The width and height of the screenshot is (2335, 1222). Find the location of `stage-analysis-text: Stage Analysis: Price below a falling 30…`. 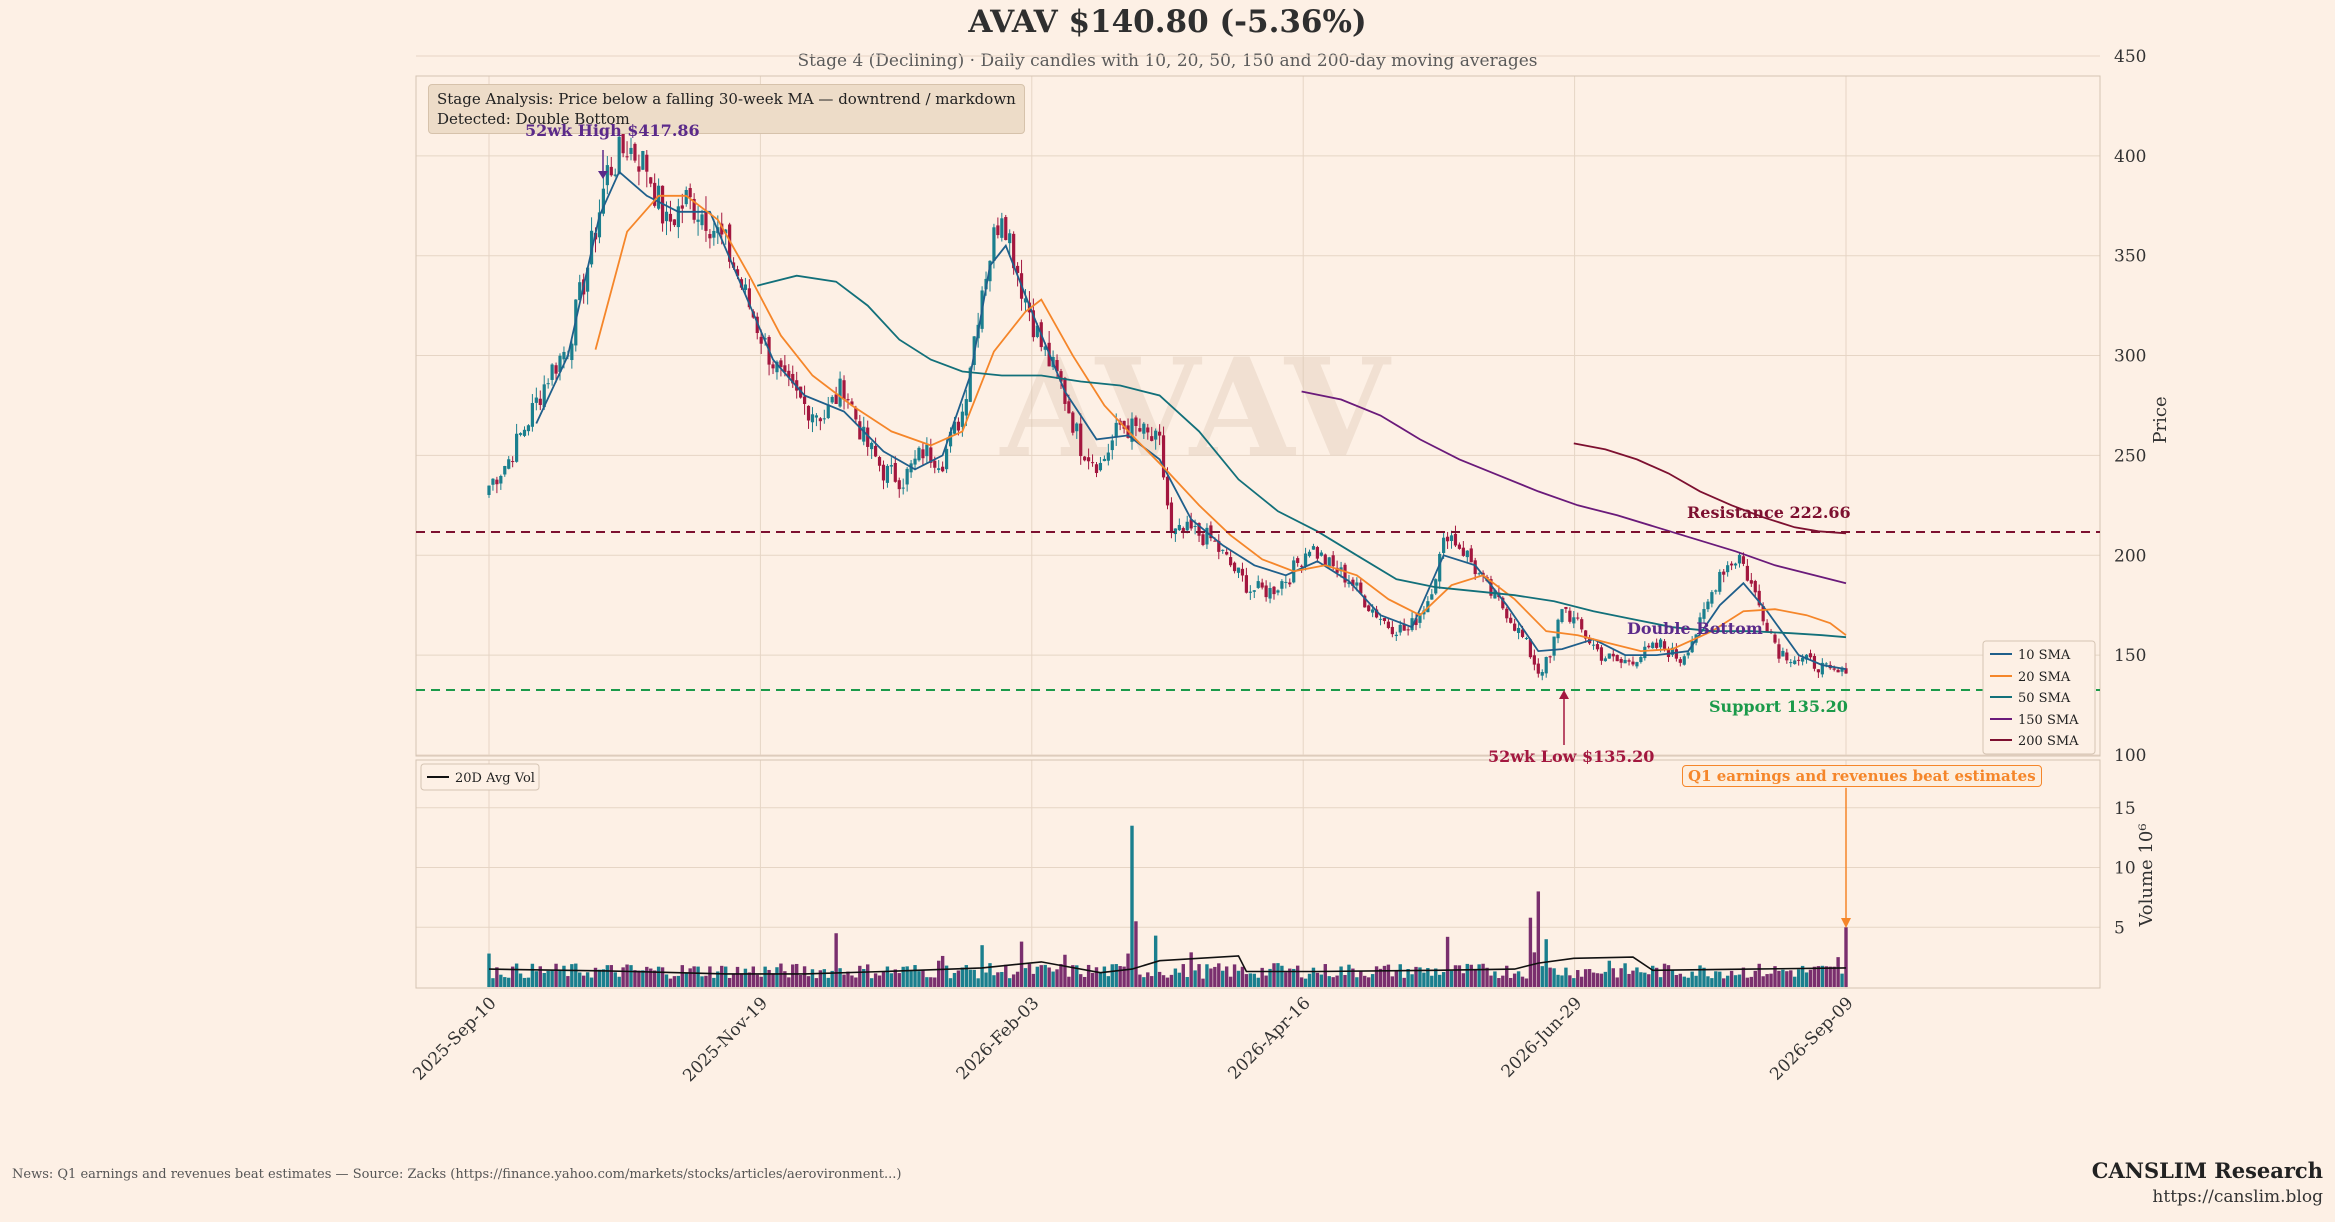

stage-analysis-text: Stage Analysis: Price below a falling 30… is located at coordinates (726, 99).